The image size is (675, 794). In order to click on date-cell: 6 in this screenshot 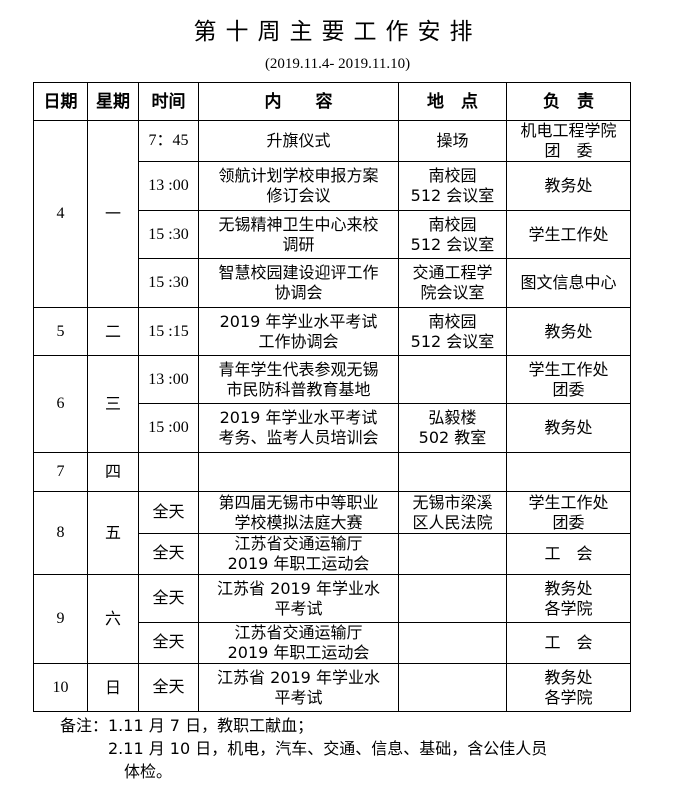, I will do `click(60, 404)`.